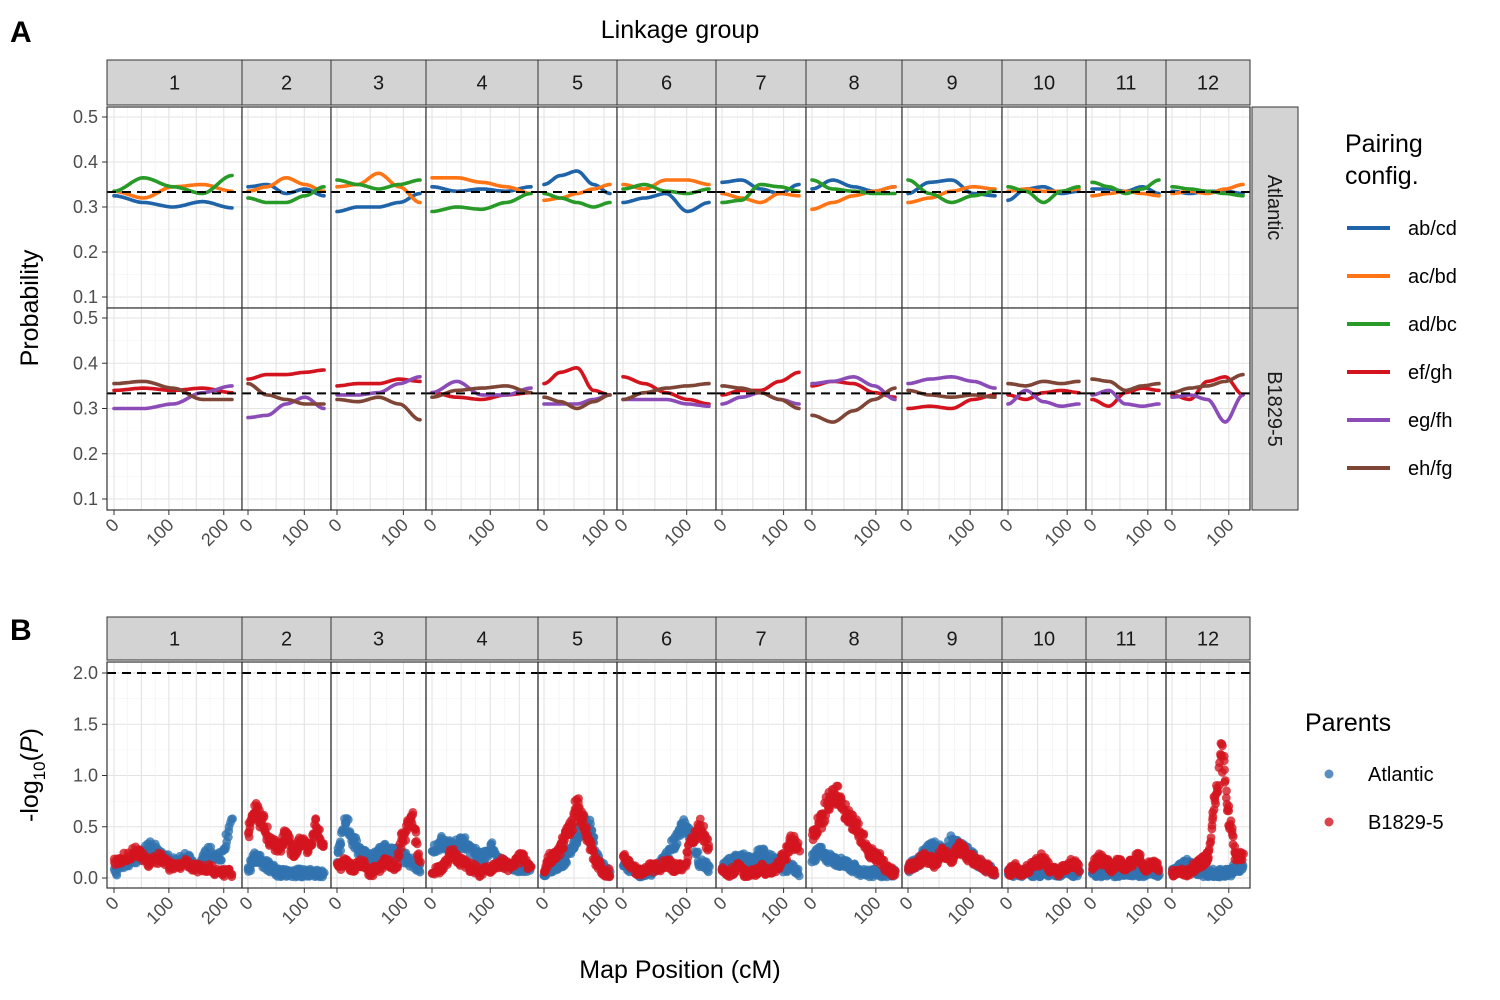 Image resolution: width=1500 pixels, height=1000 pixels. I want to click on line-Atlantic-lg2-ad-bc, so click(286, 195).